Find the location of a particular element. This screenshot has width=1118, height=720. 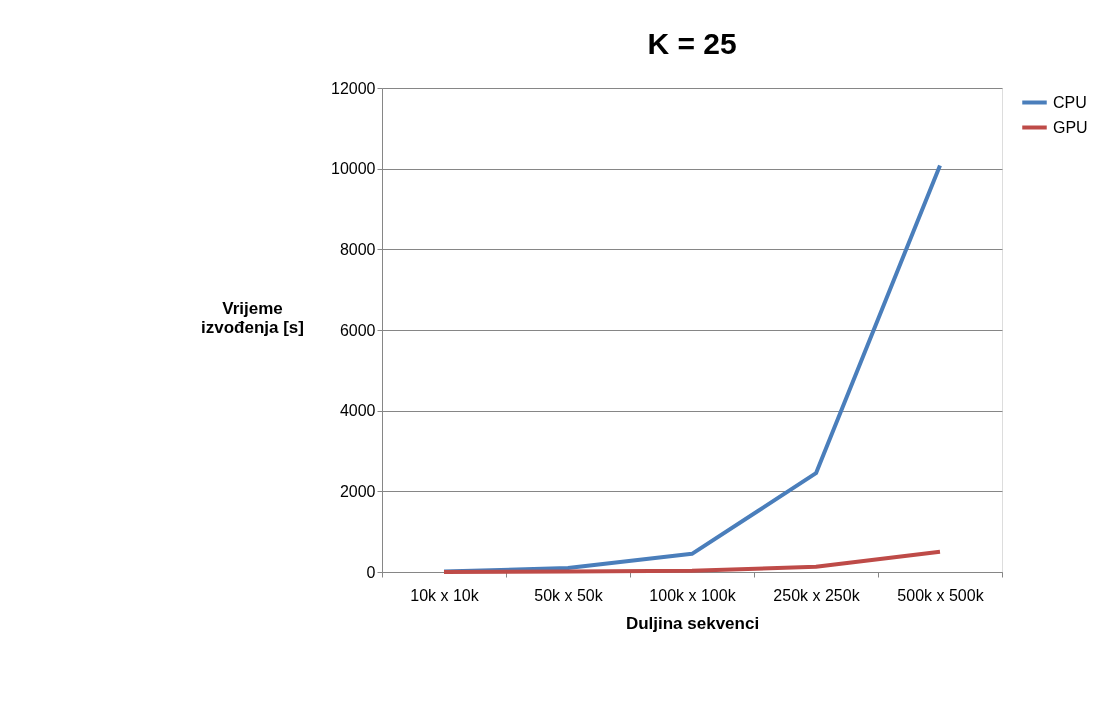

x-tick-label: 10k x 10k is located at coordinates (445, 595).